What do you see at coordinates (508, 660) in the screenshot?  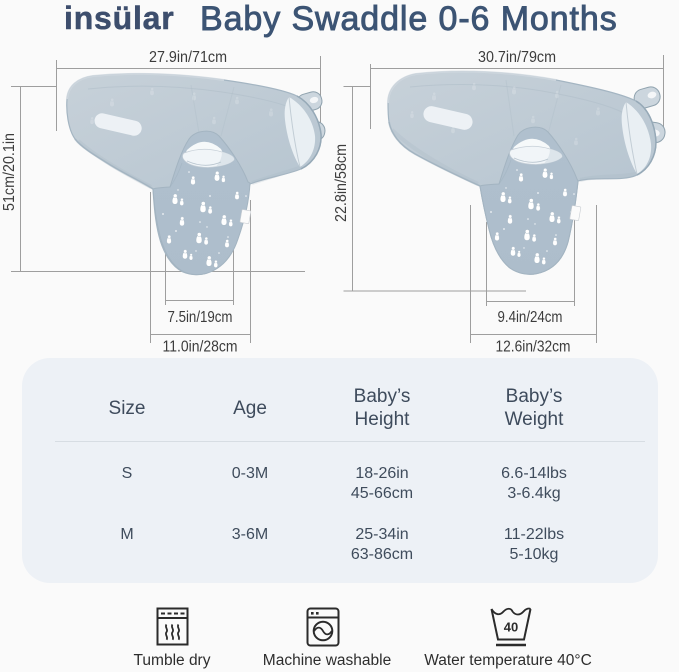 I see `care-label-water-temperature: Water temperature 40°C` at bounding box center [508, 660].